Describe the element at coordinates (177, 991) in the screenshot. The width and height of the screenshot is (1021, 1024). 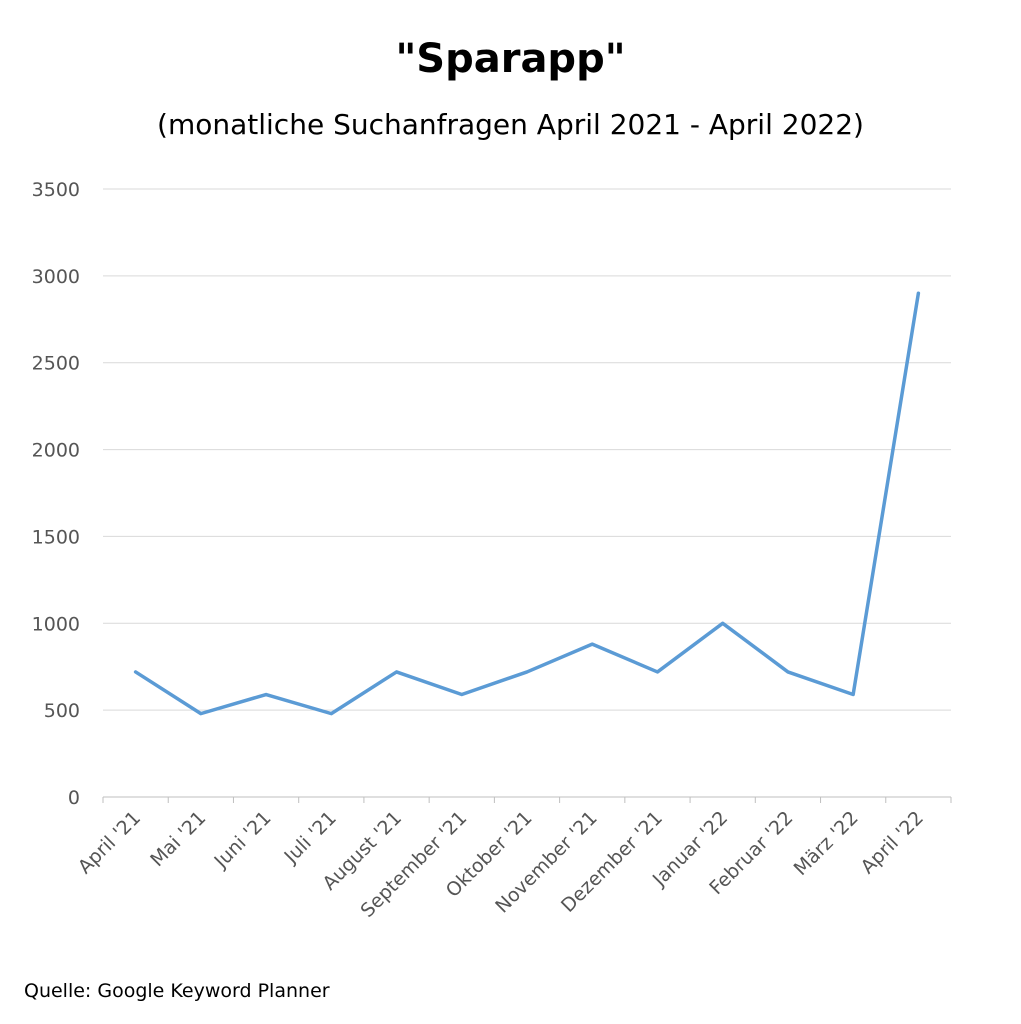
I see `source-note: Quelle: Google Keyword Planner` at that location.